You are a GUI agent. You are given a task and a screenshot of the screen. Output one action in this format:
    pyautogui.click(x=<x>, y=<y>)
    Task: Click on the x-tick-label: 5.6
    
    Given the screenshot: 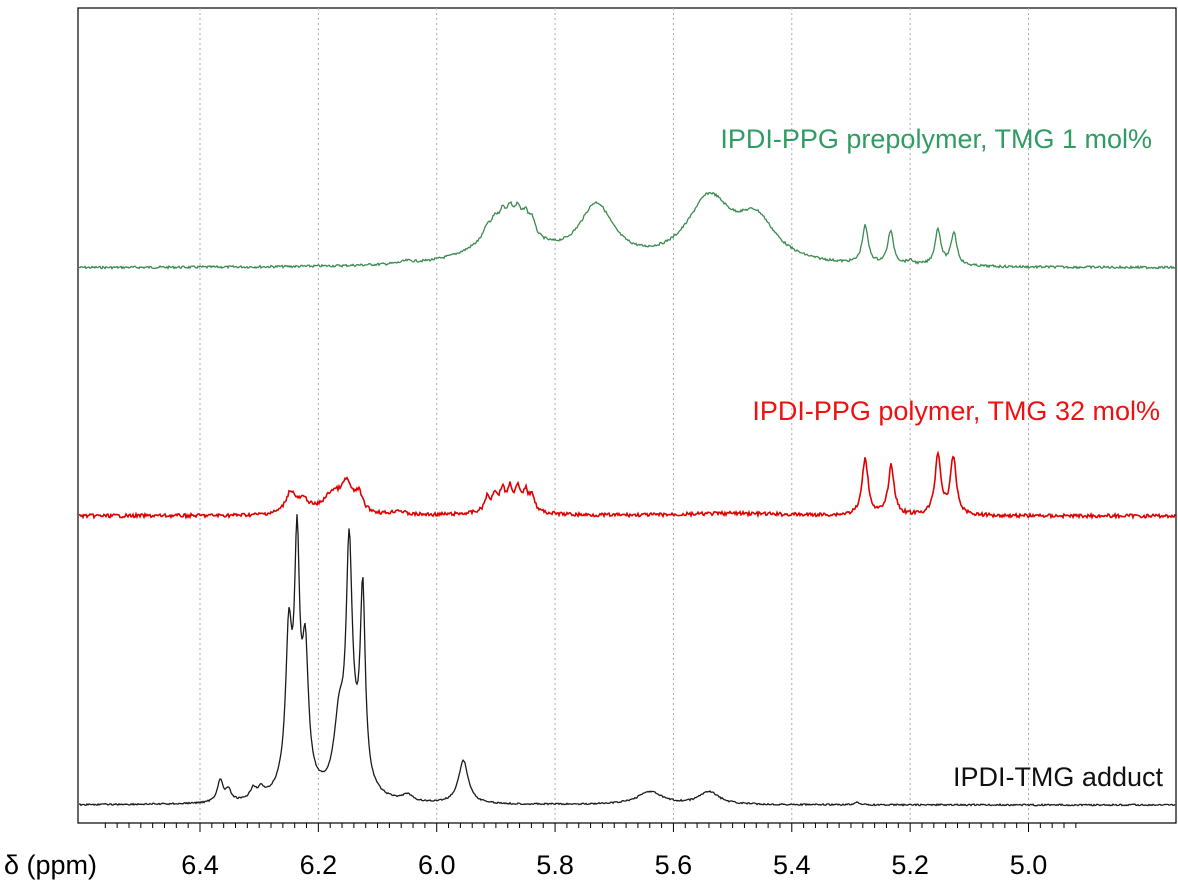 What is the action you would take?
    pyautogui.click(x=674, y=865)
    